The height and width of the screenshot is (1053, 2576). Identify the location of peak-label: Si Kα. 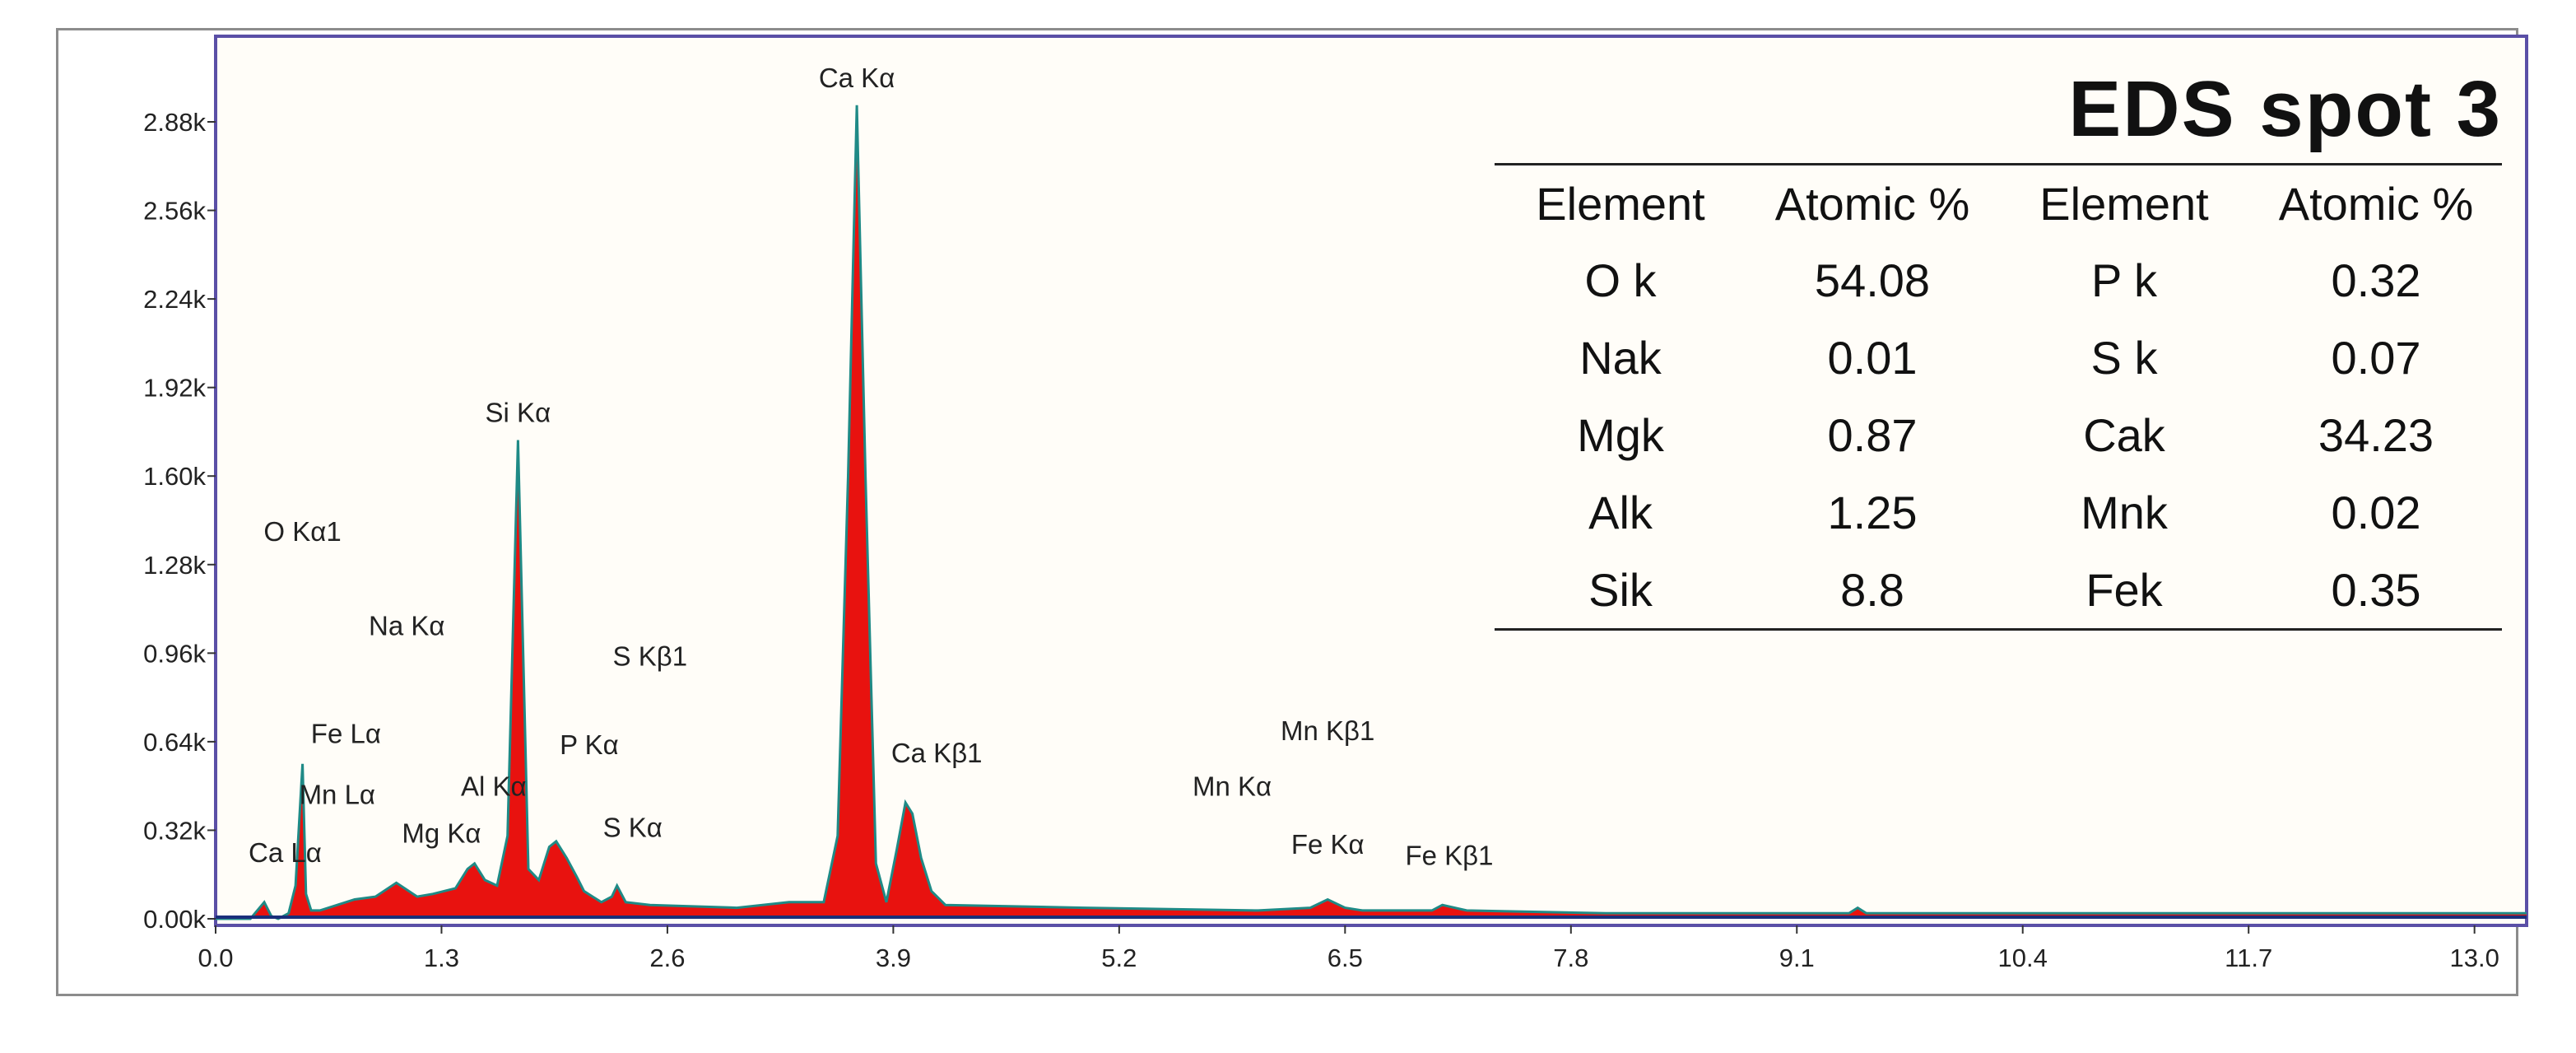
(518, 413).